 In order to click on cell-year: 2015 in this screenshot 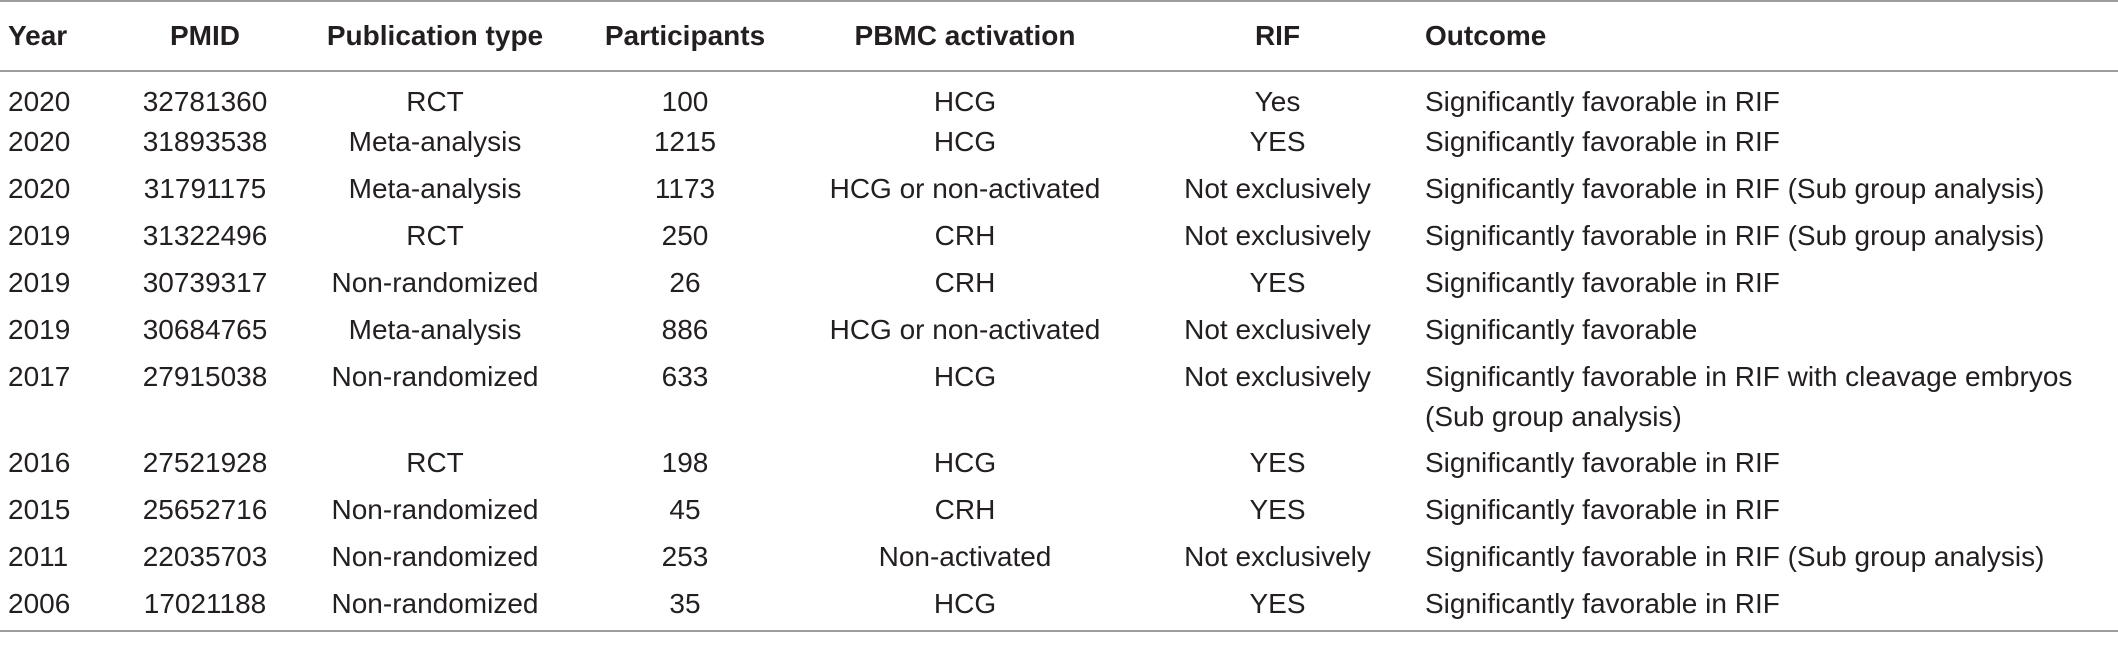, I will do `click(39, 509)`.